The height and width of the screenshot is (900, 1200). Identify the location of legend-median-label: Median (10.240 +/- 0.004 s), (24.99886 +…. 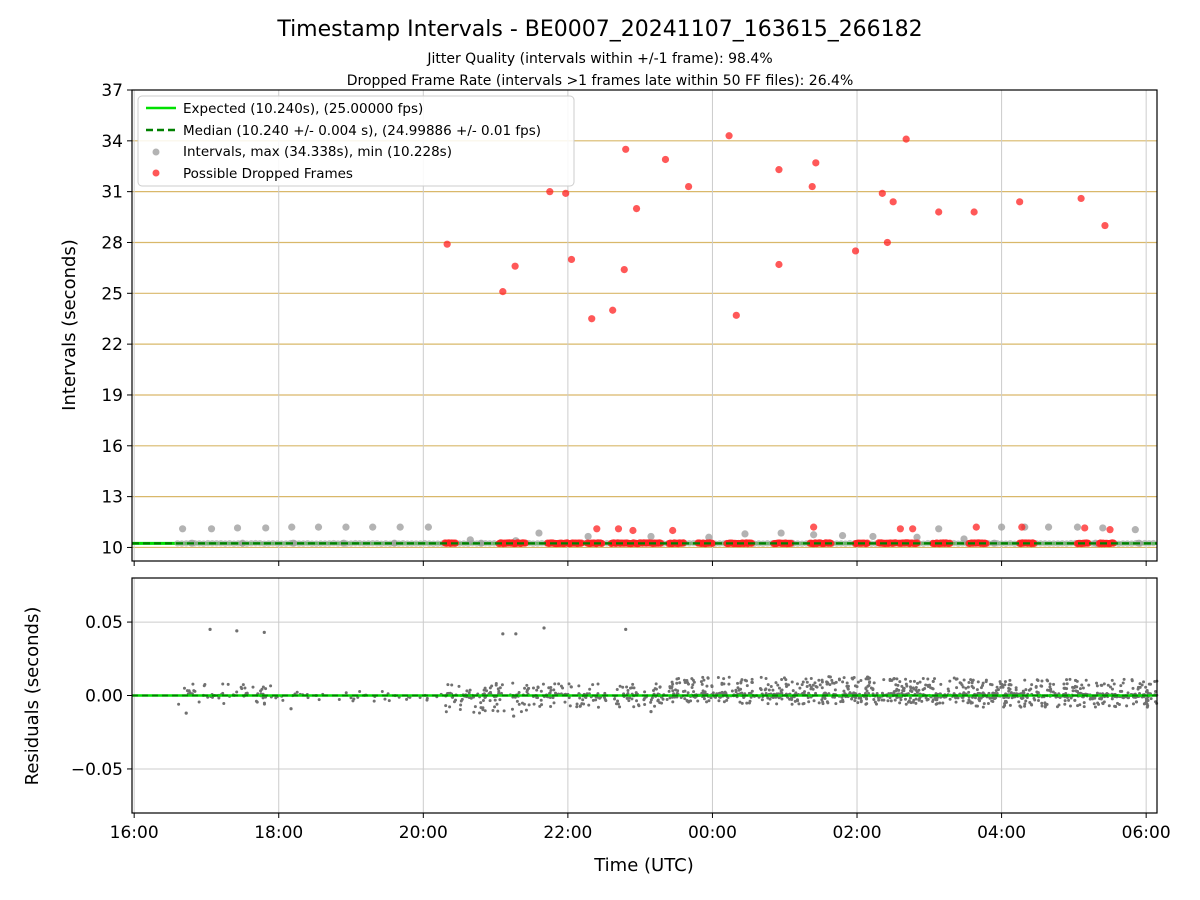
(362, 131).